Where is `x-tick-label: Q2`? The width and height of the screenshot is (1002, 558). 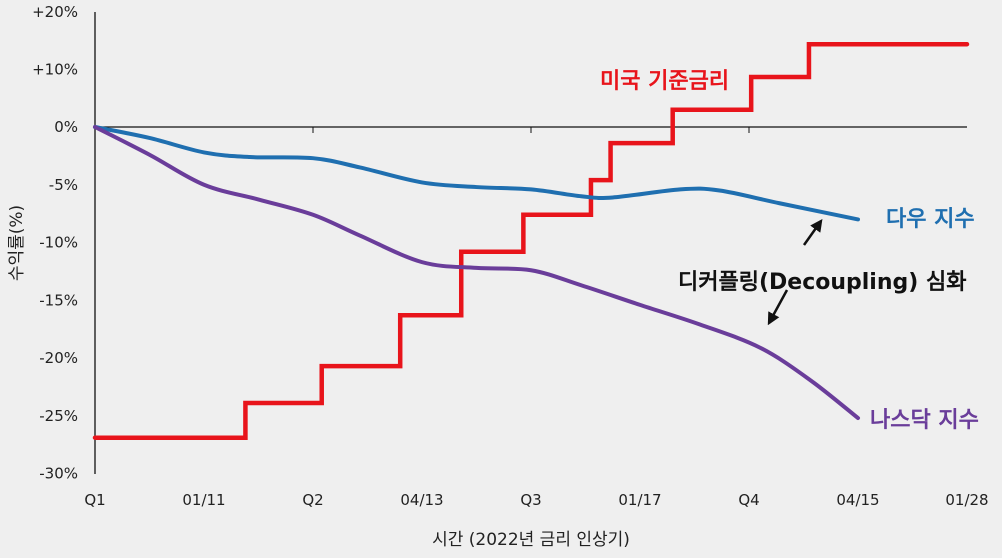
x-tick-label: Q2 is located at coordinates (312, 500).